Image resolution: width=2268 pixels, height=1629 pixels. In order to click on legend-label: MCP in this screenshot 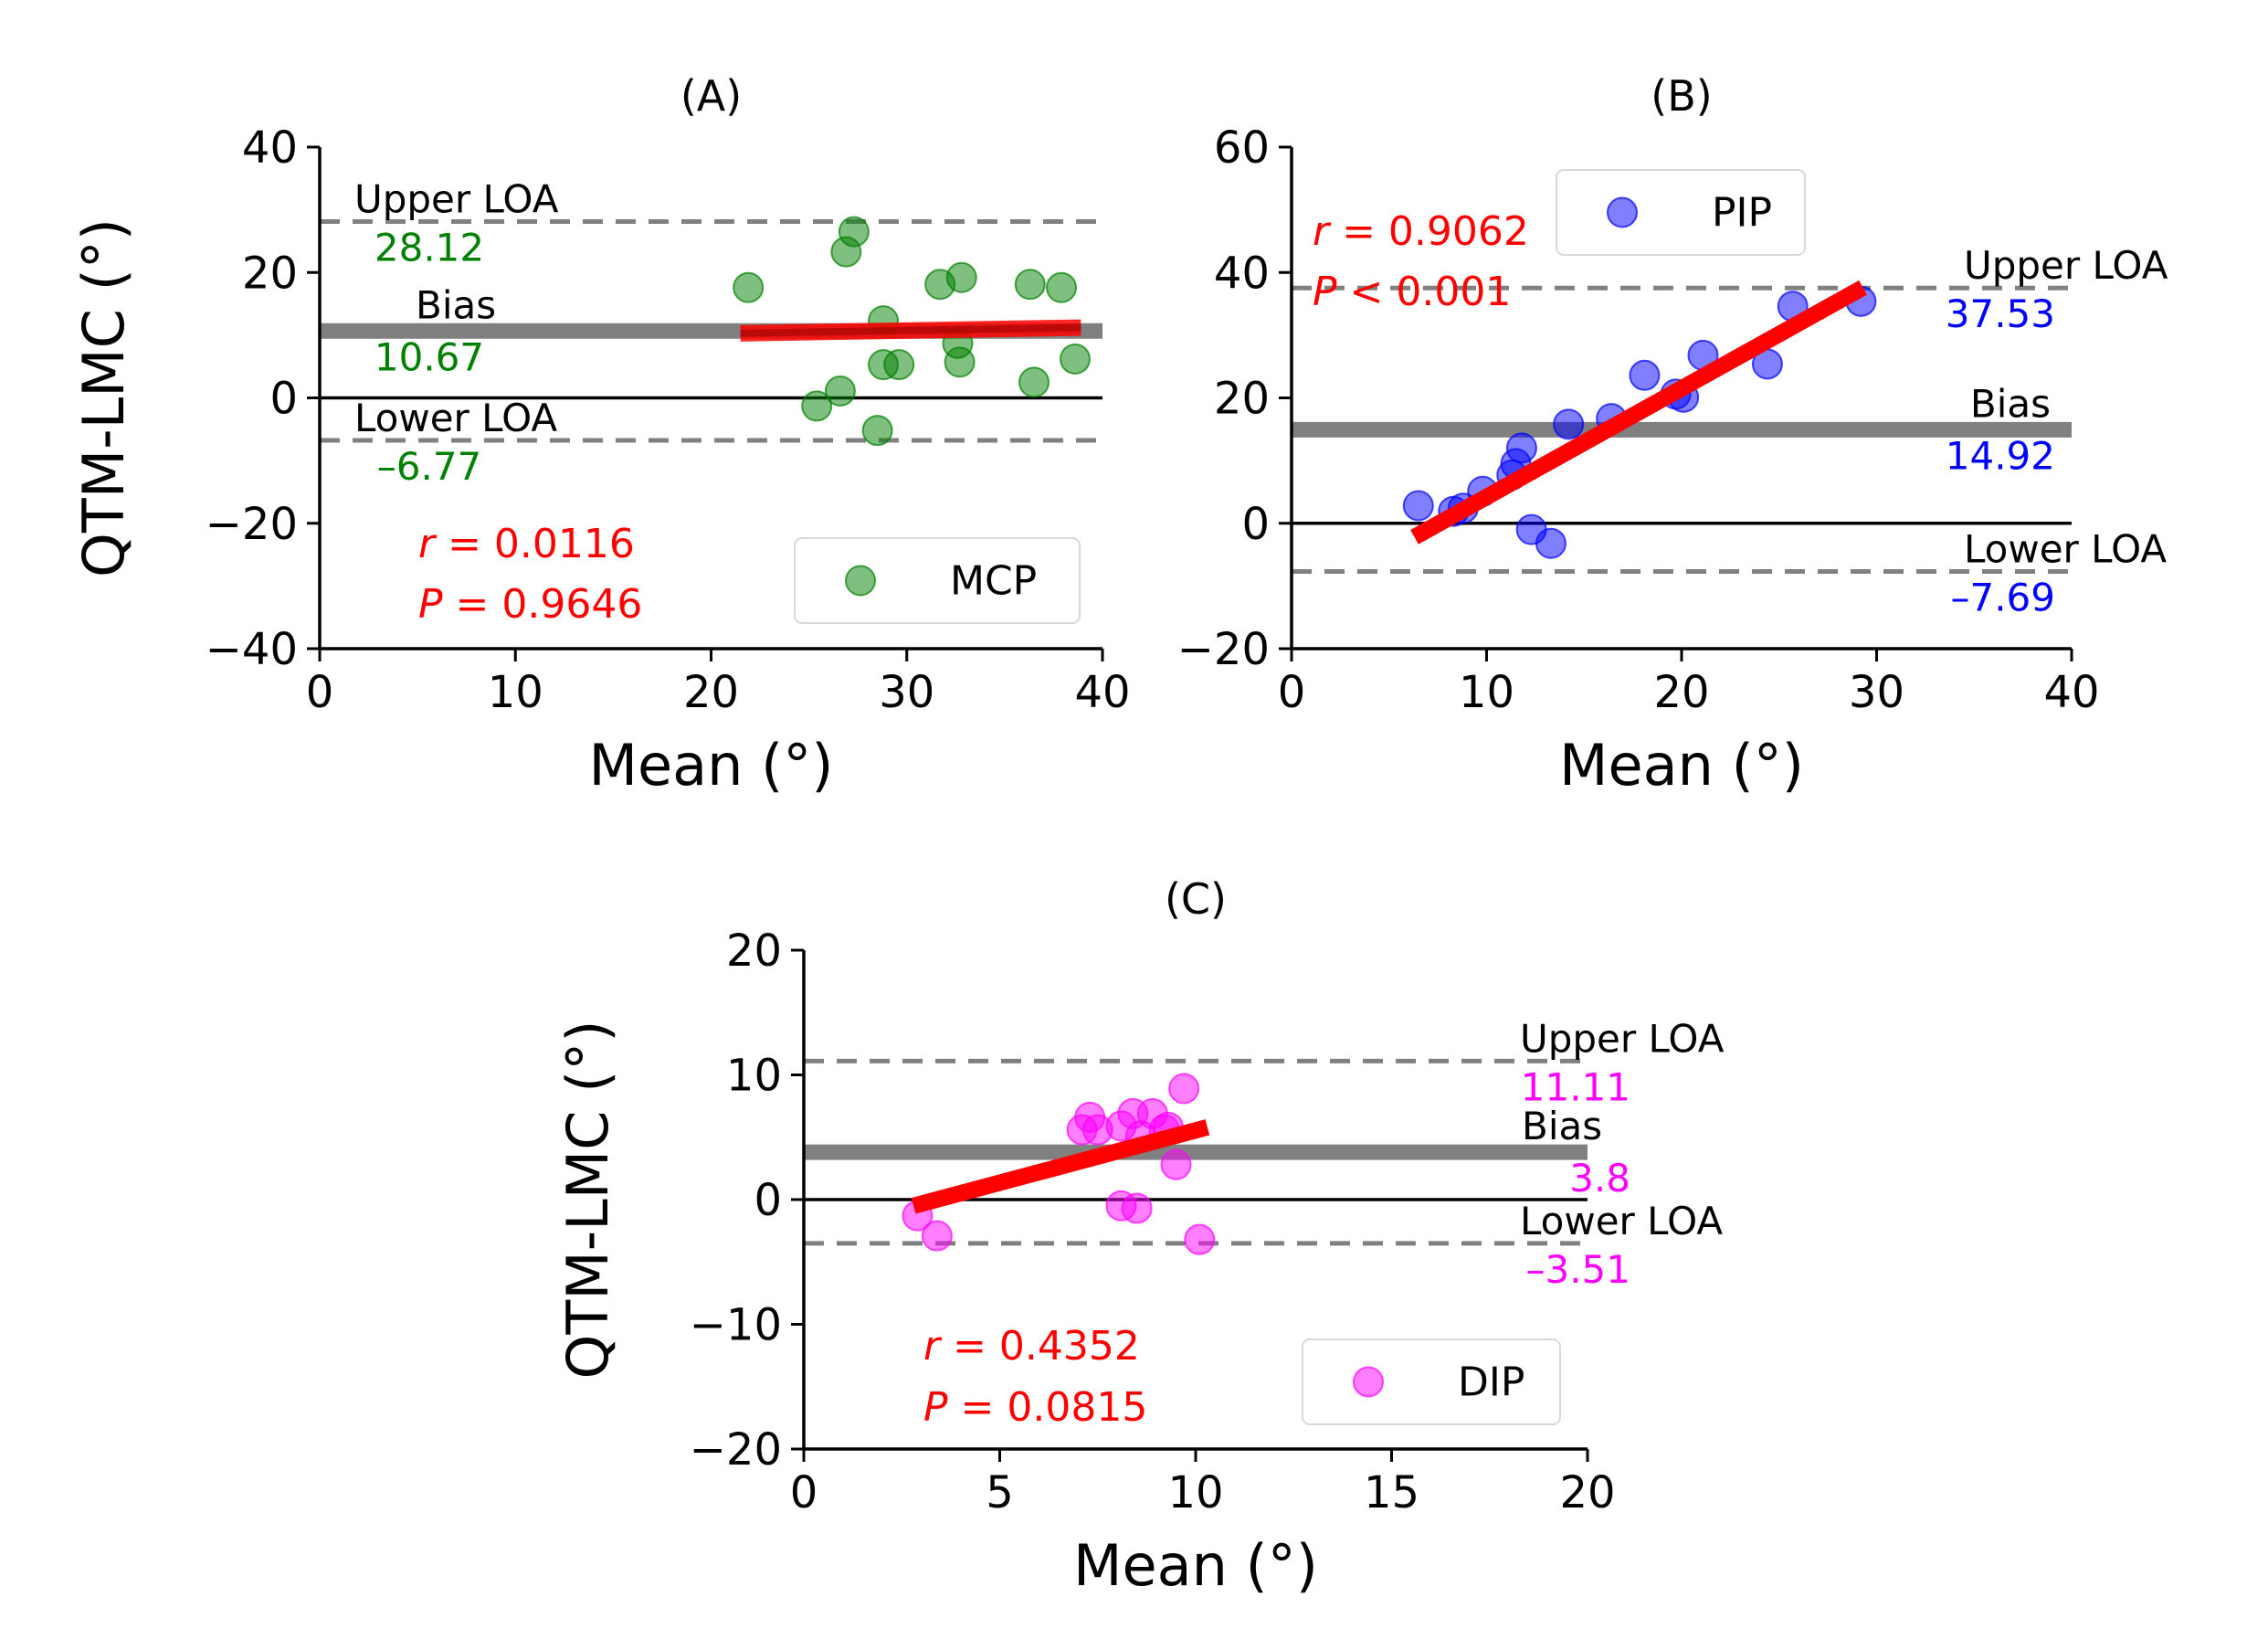, I will do `click(993, 581)`.